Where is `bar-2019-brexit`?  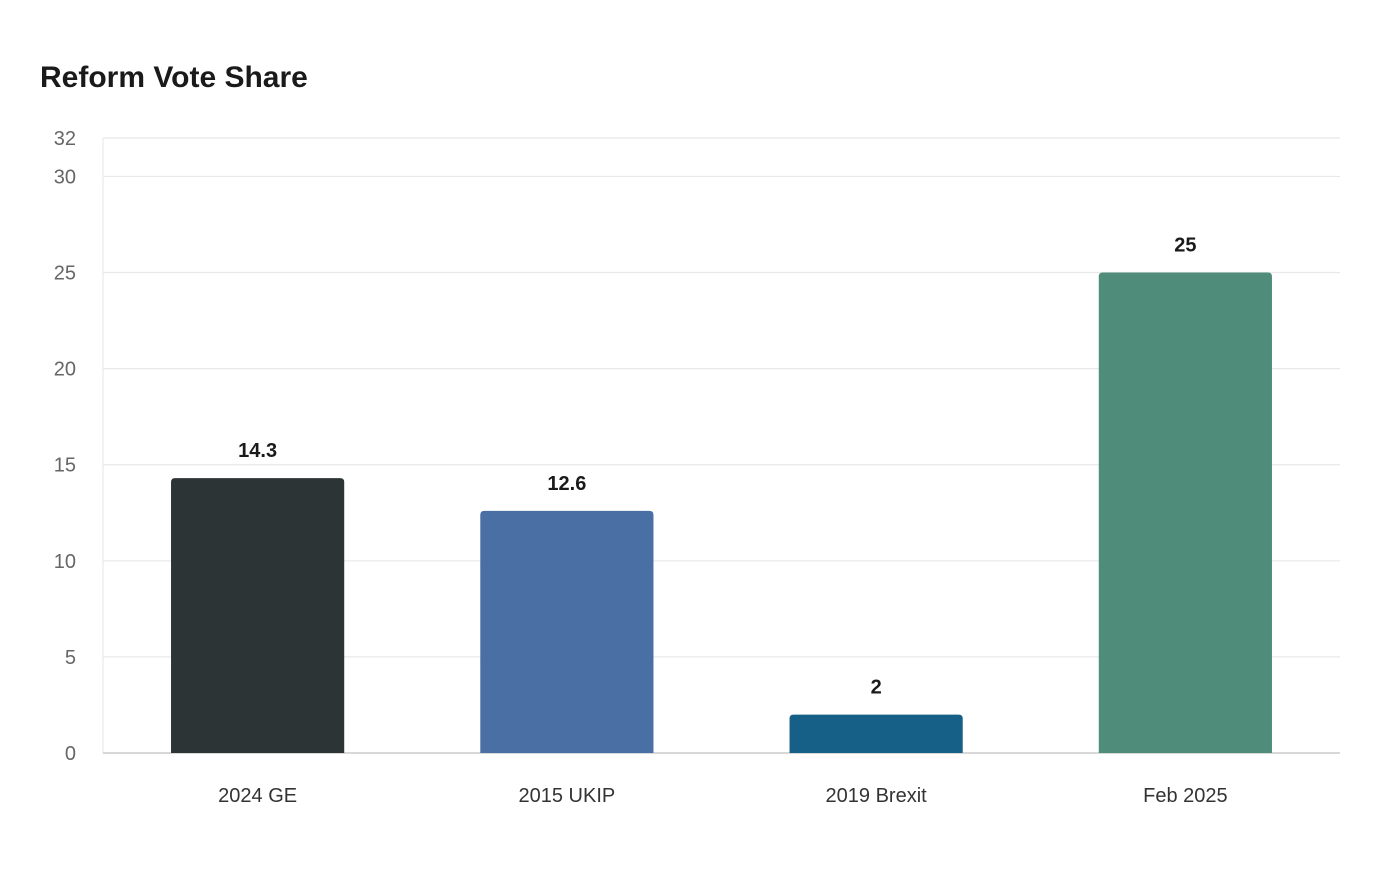 bar-2019-brexit is located at coordinates (876, 733).